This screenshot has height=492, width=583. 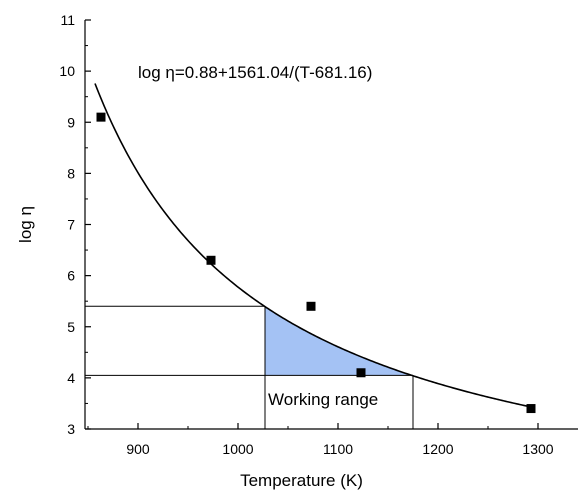 What do you see at coordinates (255, 72) in the screenshot?
I see `equation-label: log η=0.88+1561.04/(T-681.16)` at bounding box center [255, 72].